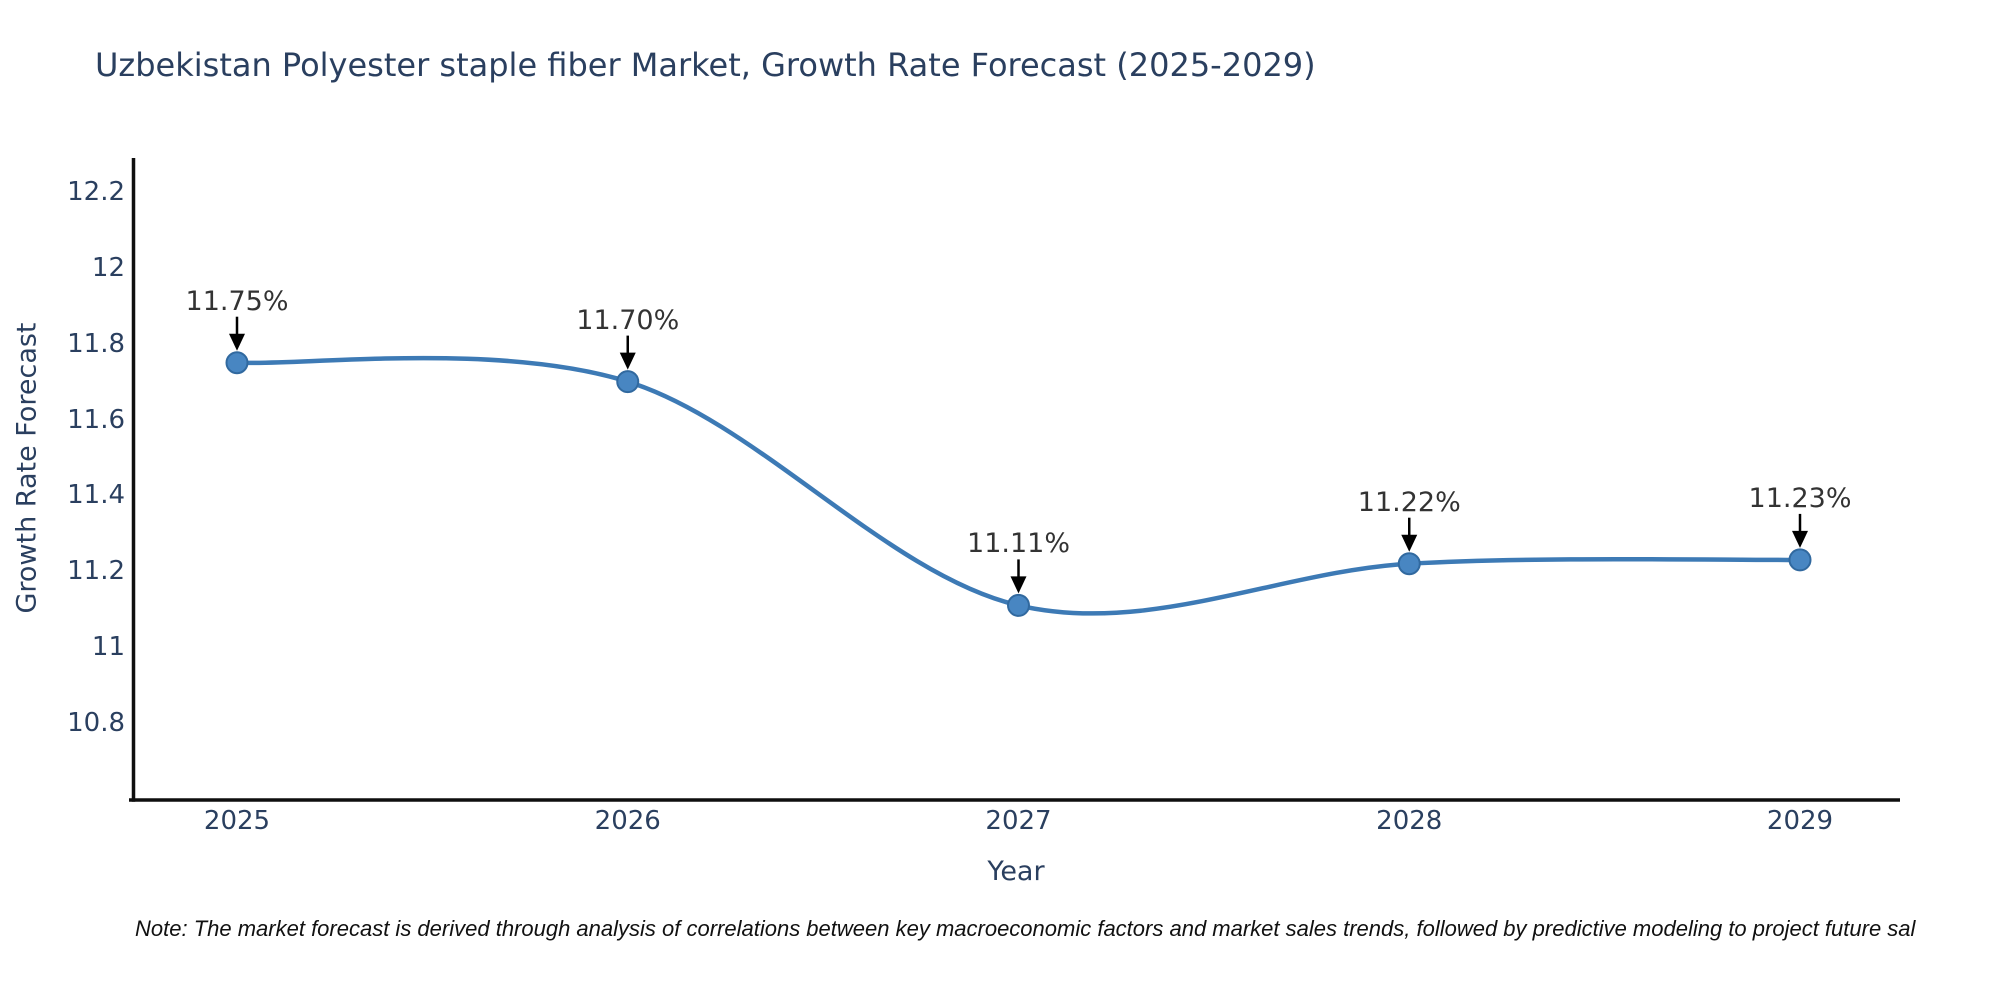 The width and height of the screenshot is (2000, 1000). I want to click on y-tick-label: 11.6, so click(96, 419).